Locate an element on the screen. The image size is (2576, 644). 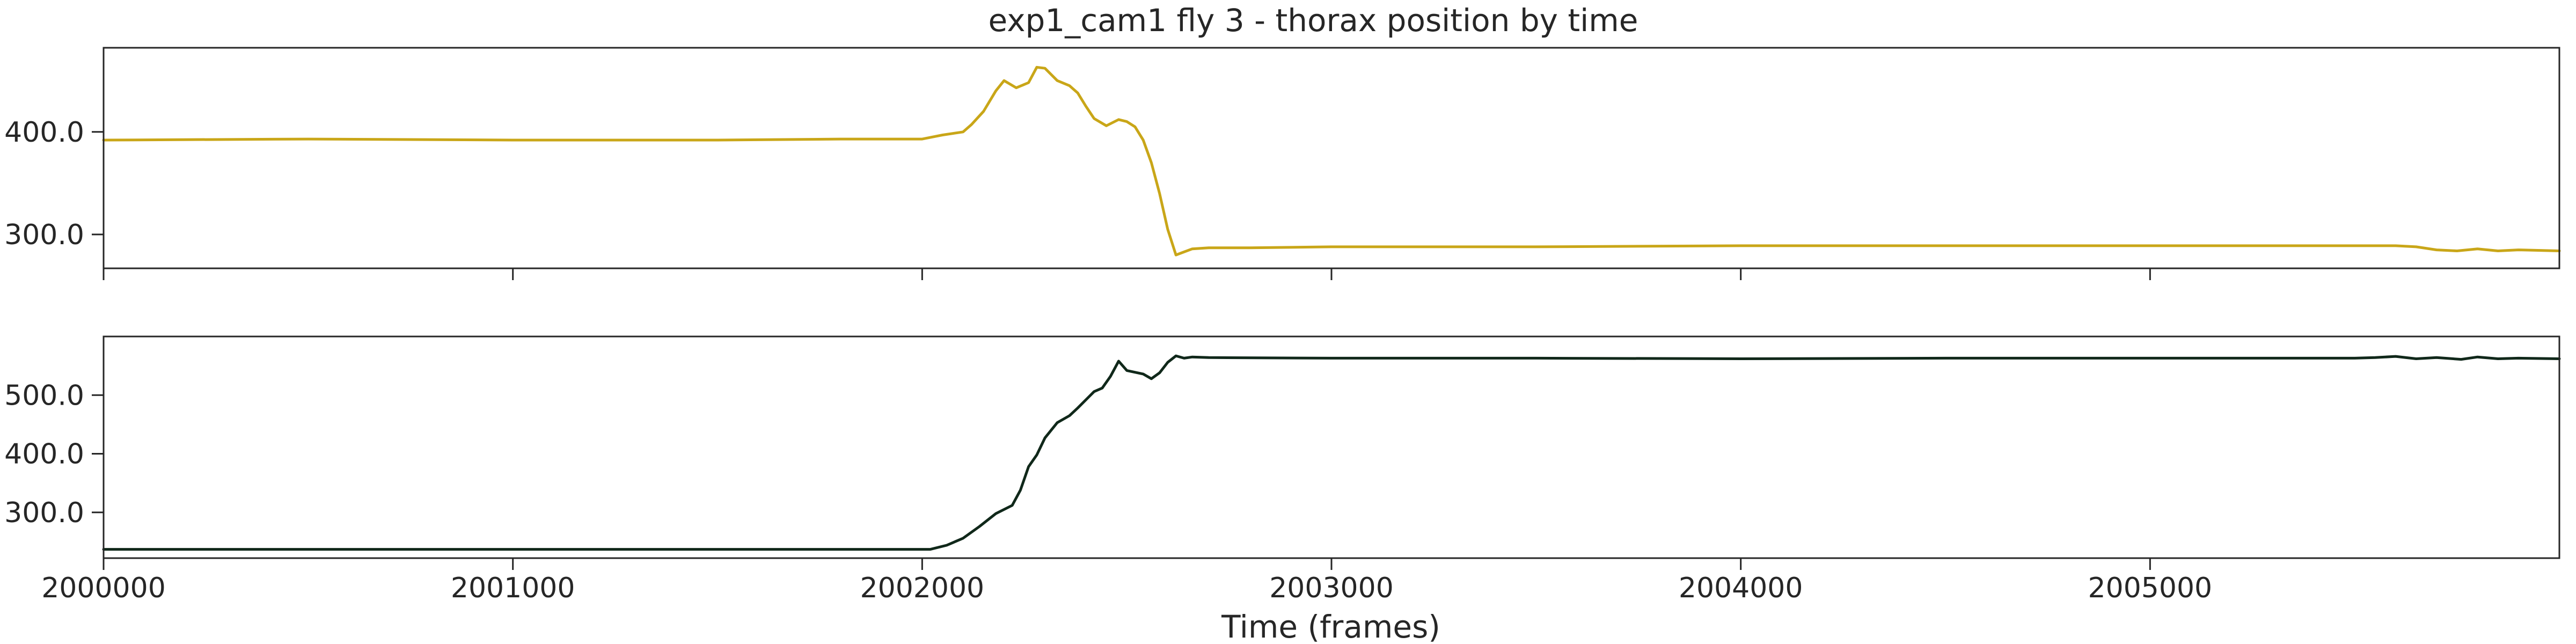
x-tick-label: 2004000 is located at coordinates (1741, 588).